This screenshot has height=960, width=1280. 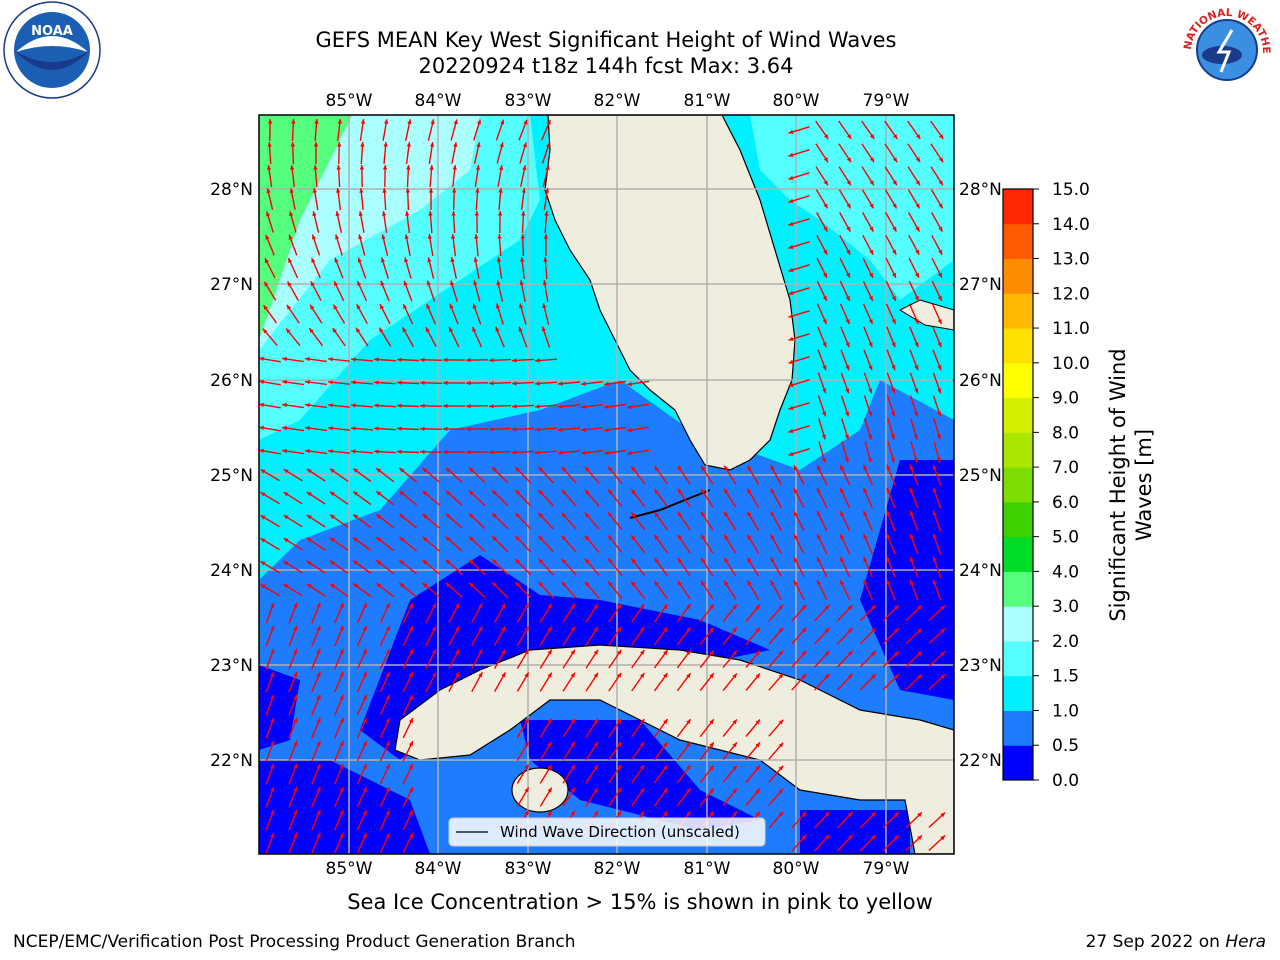 I want to click on colorbar-tick-label: 0.0, so click(x=1065, y=781).